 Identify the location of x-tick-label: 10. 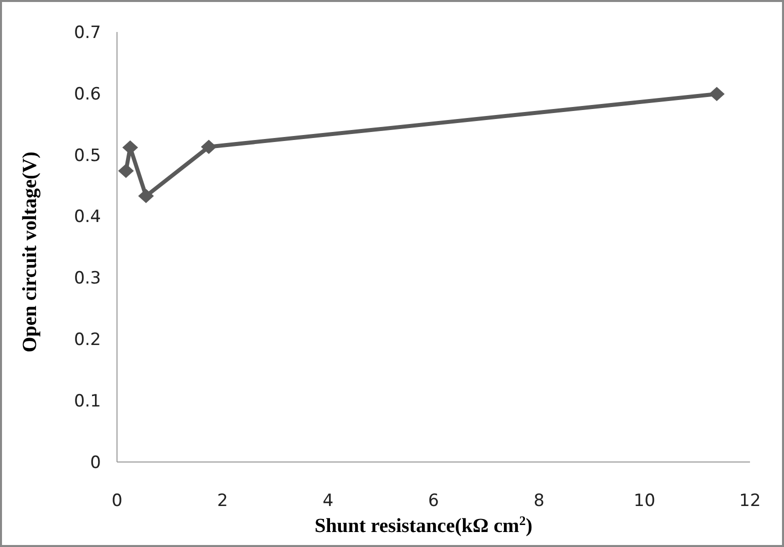
(645, 501).